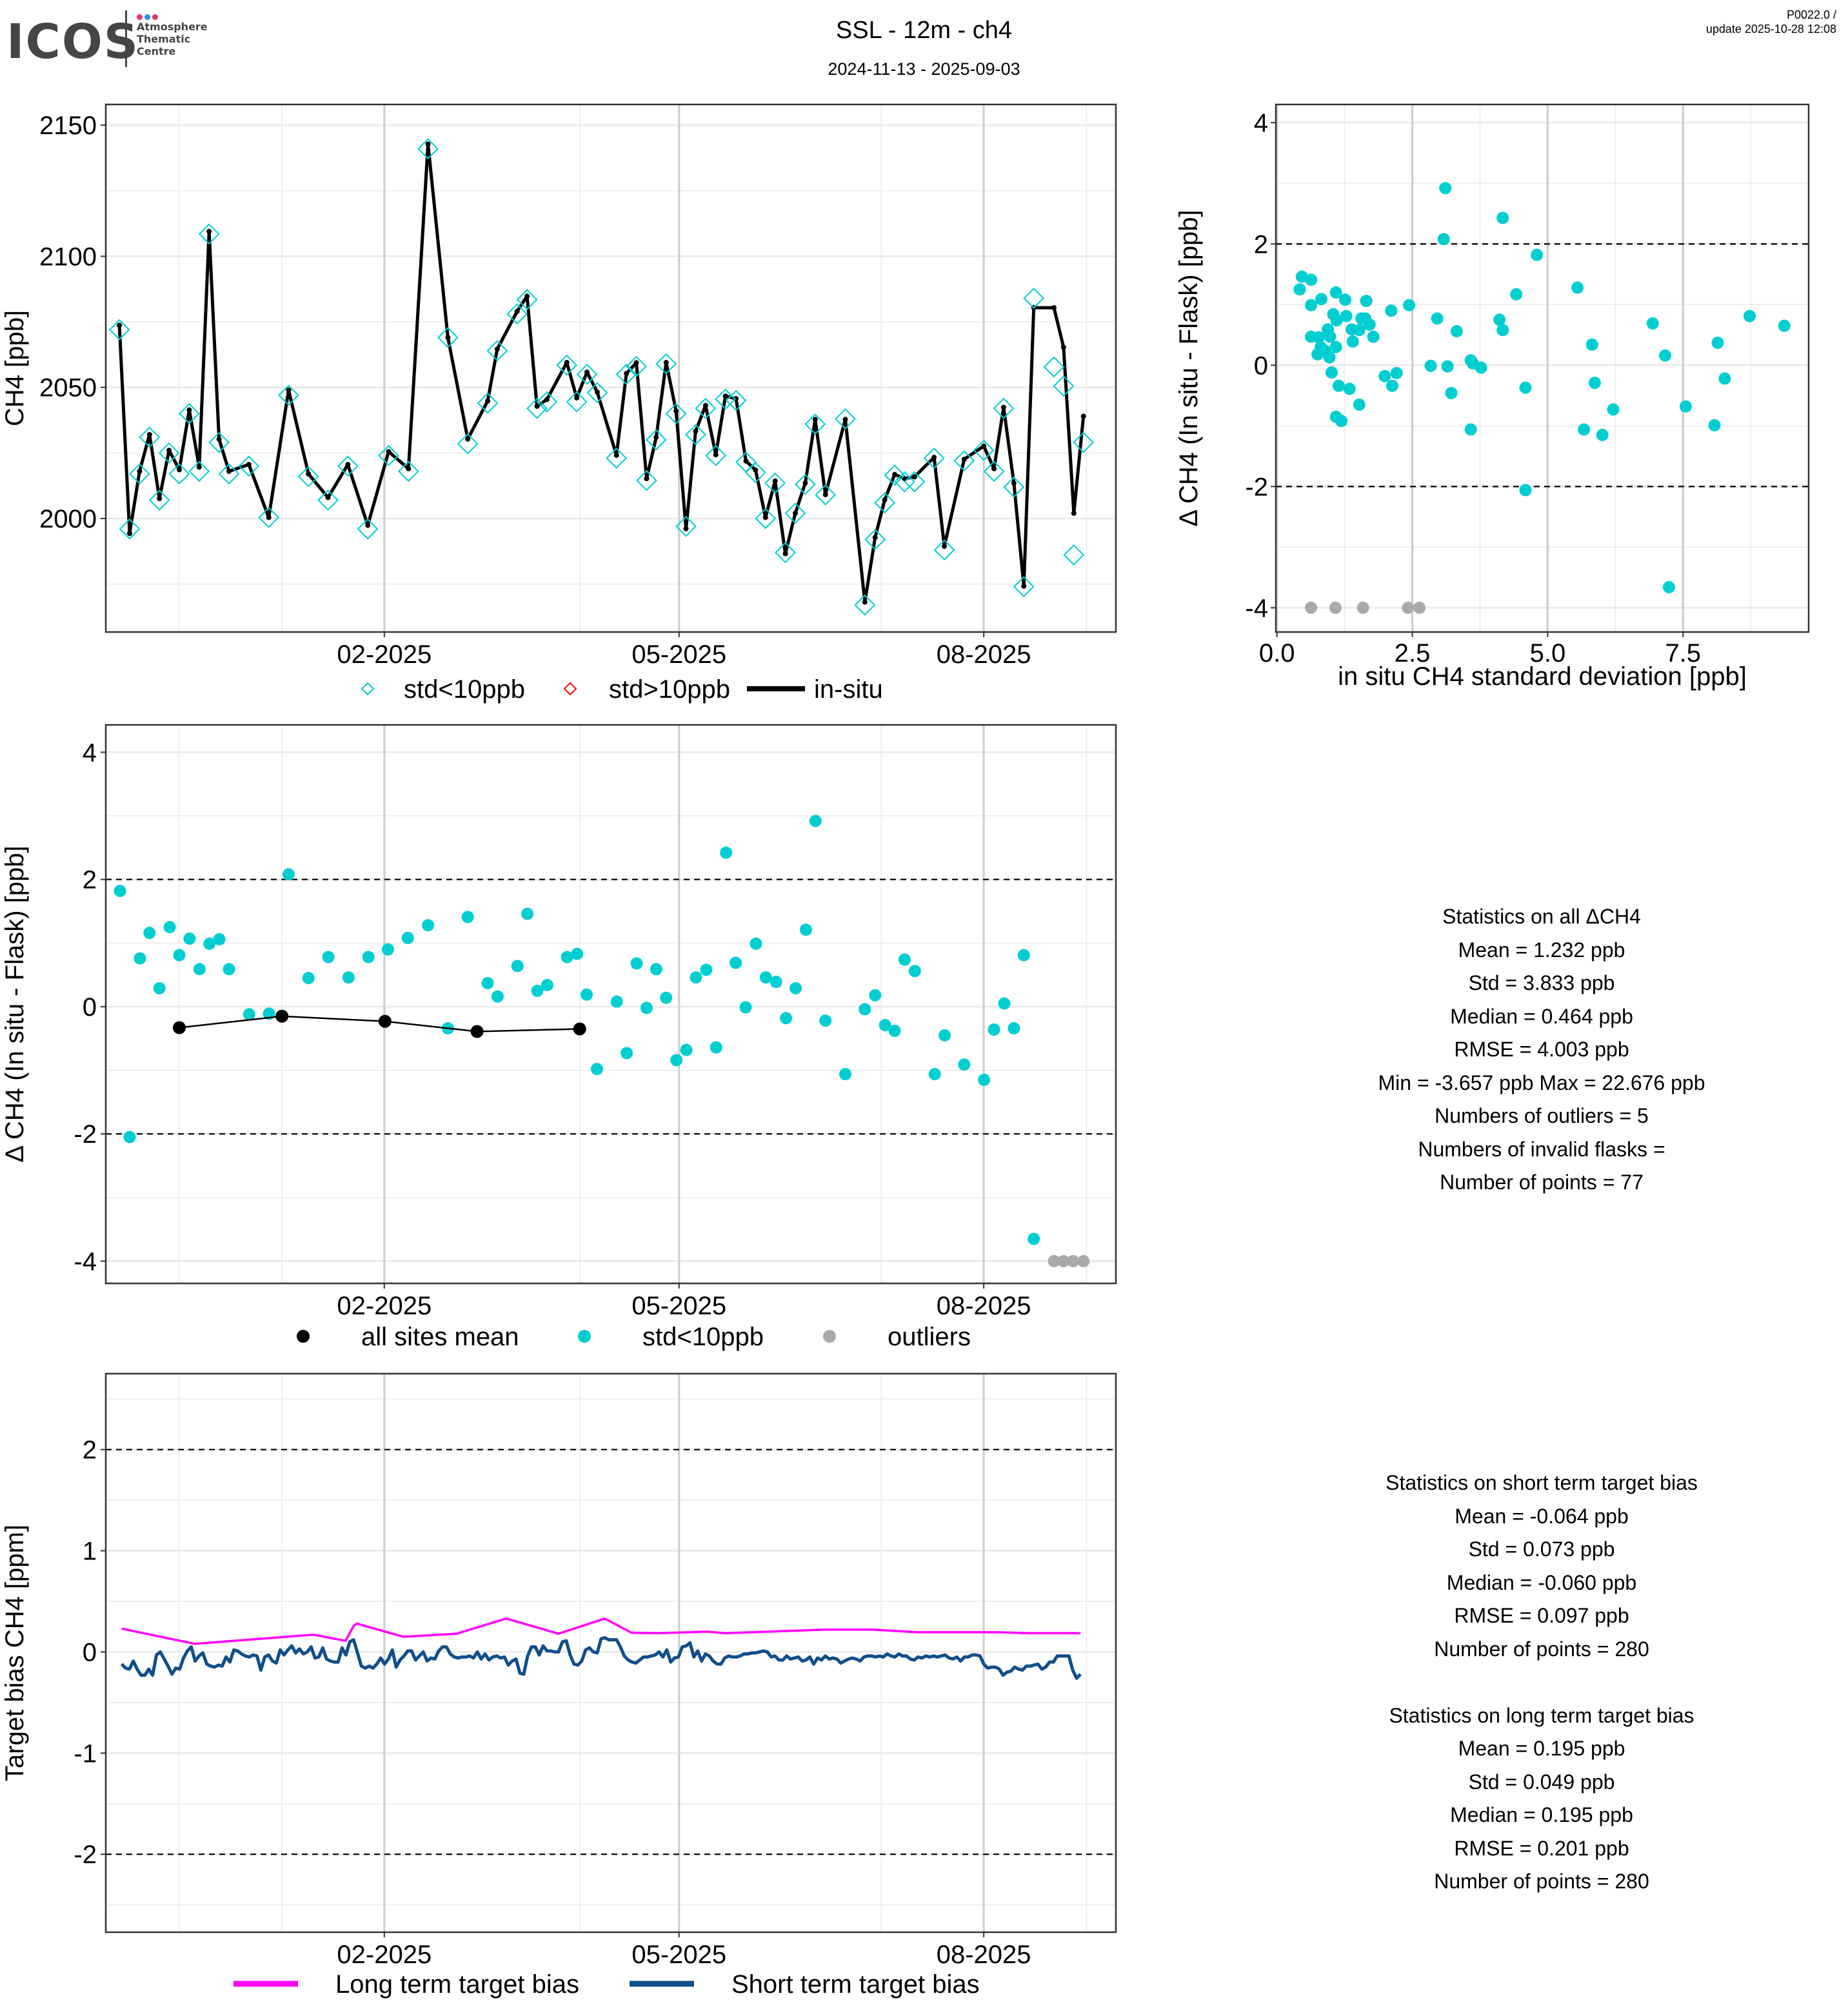 This screenshot has height=2007, width=1848. I want to click on y-tick-label: 2000, so click(68, 519).